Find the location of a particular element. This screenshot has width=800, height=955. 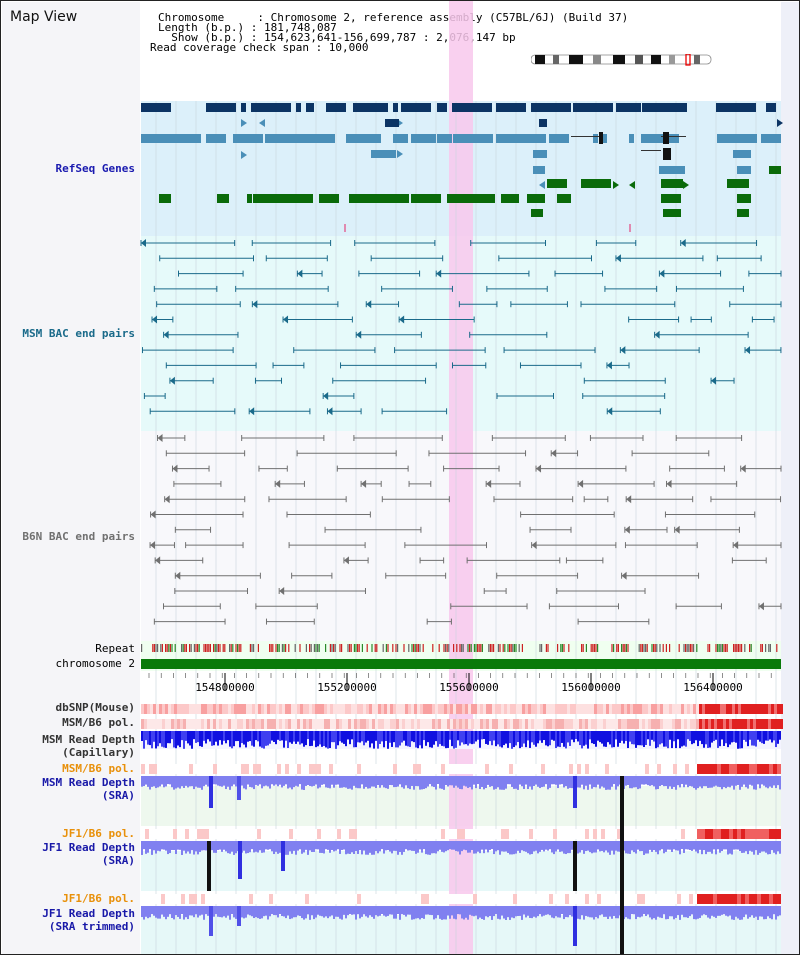

repeat-label: Repeat is located at coordinates (115, 648).